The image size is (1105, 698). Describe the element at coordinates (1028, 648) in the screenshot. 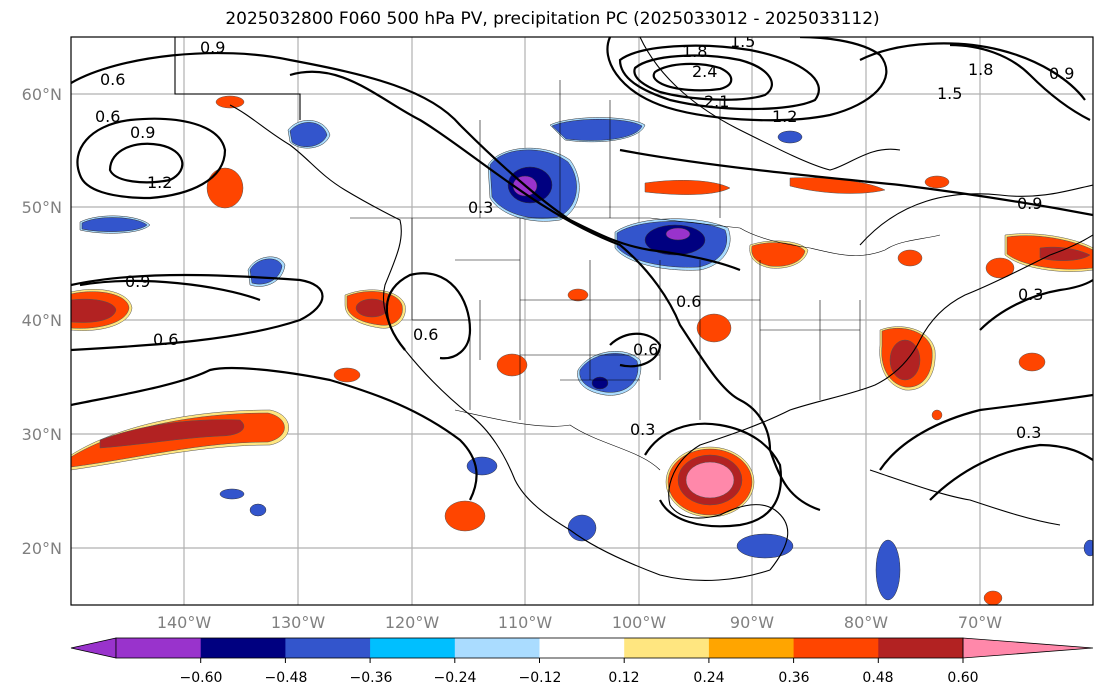

I see `colorbar-extend-high` at that location.